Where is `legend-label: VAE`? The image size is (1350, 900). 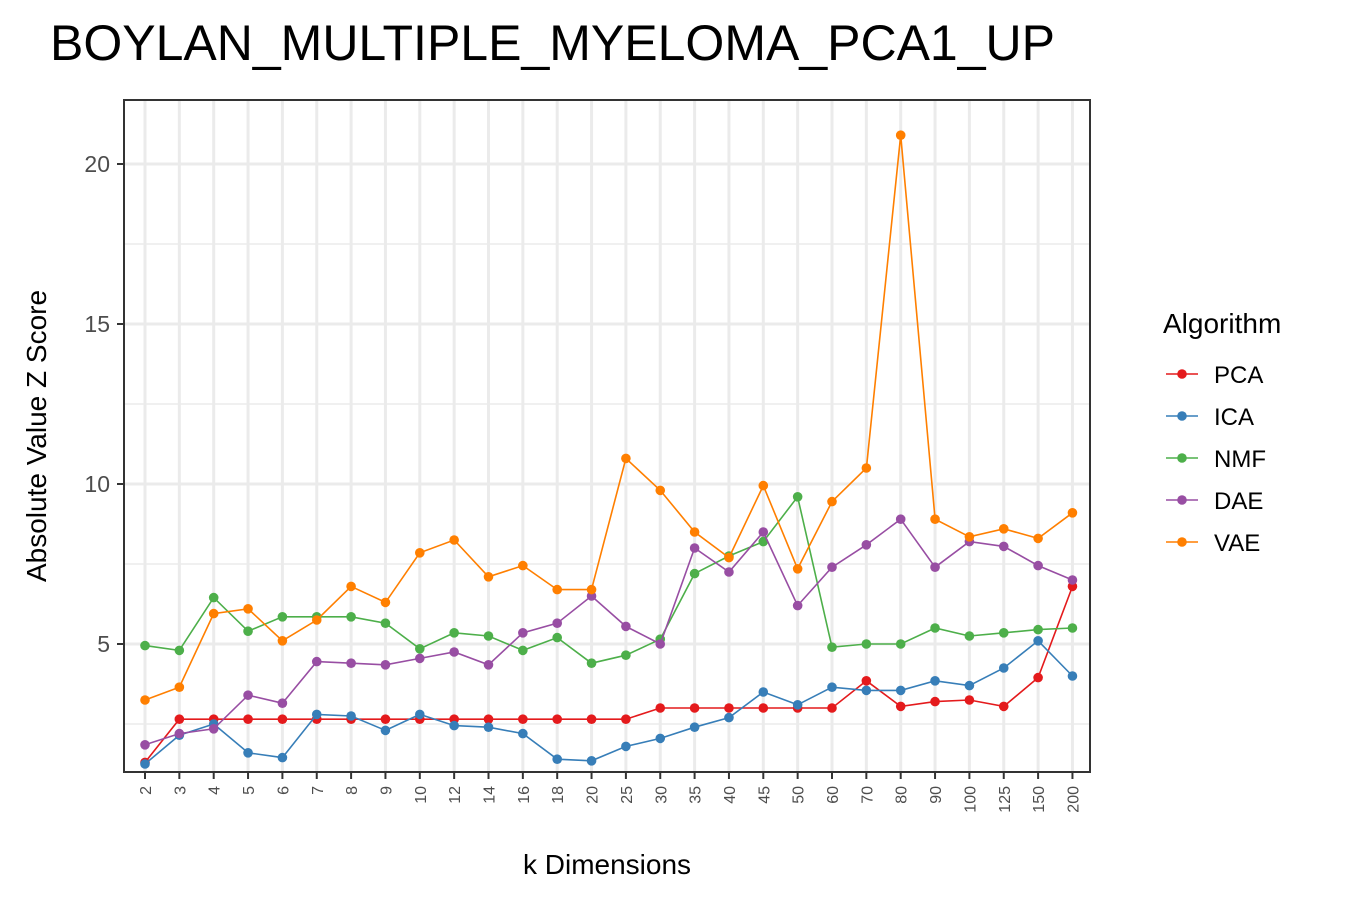
legend-label: VAE is located at coordinates (1237, 543).